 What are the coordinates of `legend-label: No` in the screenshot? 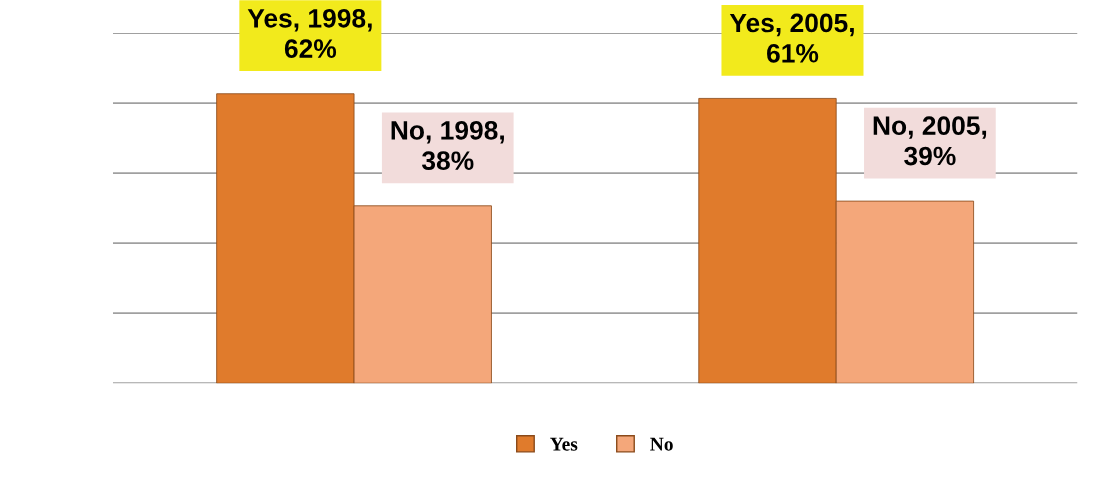 It's located at (661, 444).